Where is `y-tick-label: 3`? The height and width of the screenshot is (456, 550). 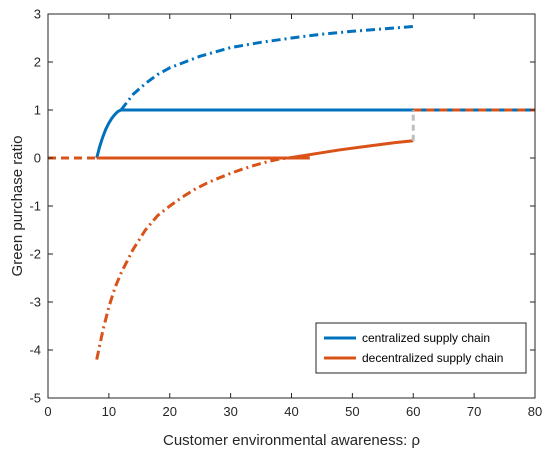
y-tick-label: 3 is located at coordinates (37, 14).